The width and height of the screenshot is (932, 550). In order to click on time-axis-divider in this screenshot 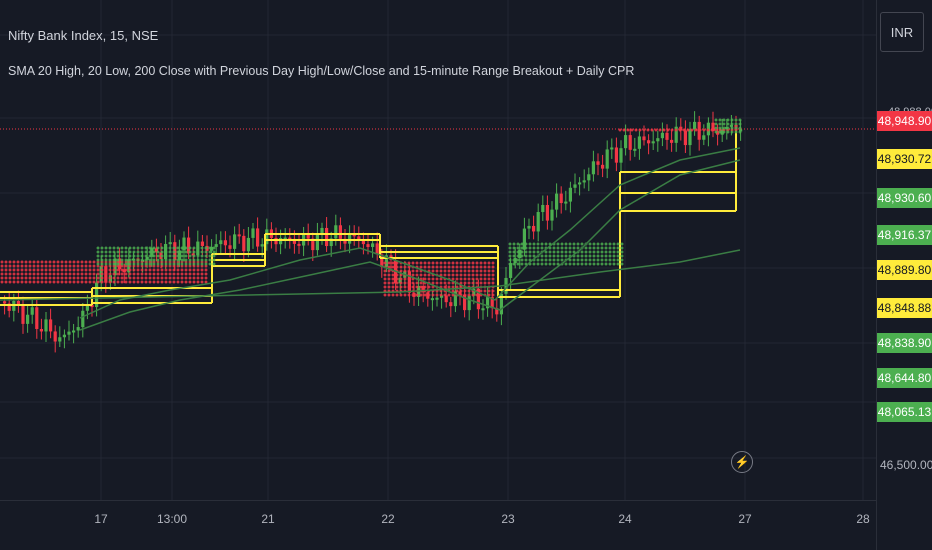, I will do `click(438, 500)`.